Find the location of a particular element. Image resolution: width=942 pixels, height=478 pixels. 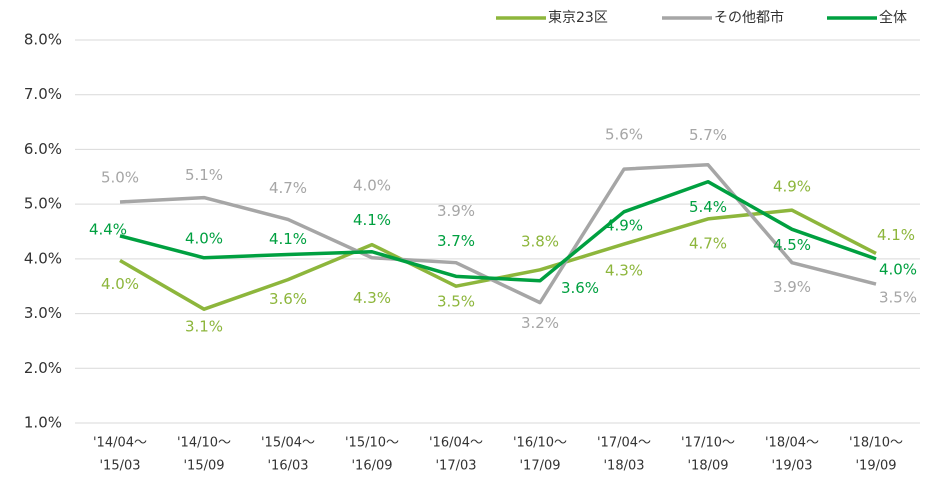

x-tick-label: '17/10～ is located at coordinates (708, 443).